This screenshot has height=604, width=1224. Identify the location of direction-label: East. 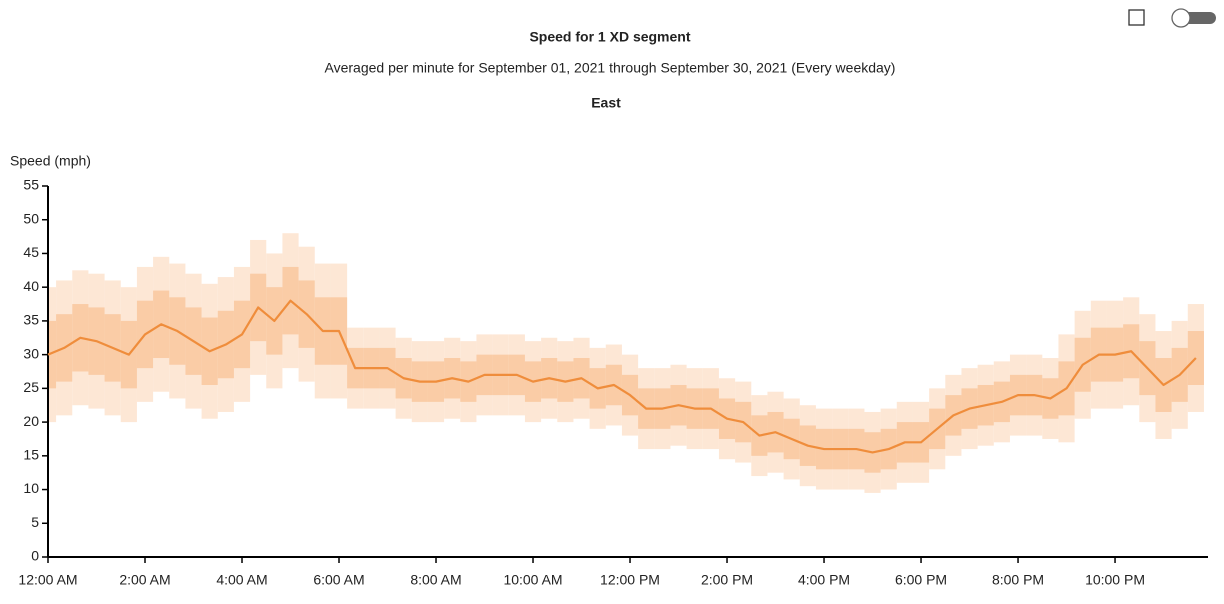
(606, 103).